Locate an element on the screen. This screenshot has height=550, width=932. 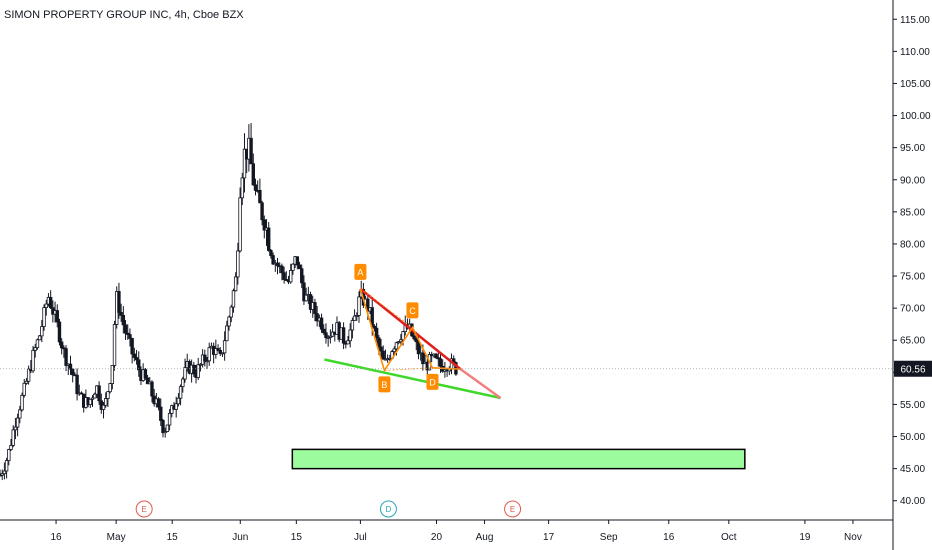
price-tick-label: 45.00 is located at coordinates (912, 469).